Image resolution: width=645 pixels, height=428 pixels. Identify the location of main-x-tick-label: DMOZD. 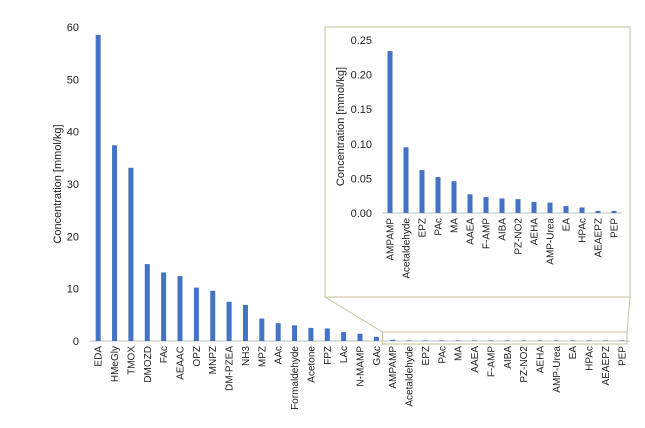
(148, 364).